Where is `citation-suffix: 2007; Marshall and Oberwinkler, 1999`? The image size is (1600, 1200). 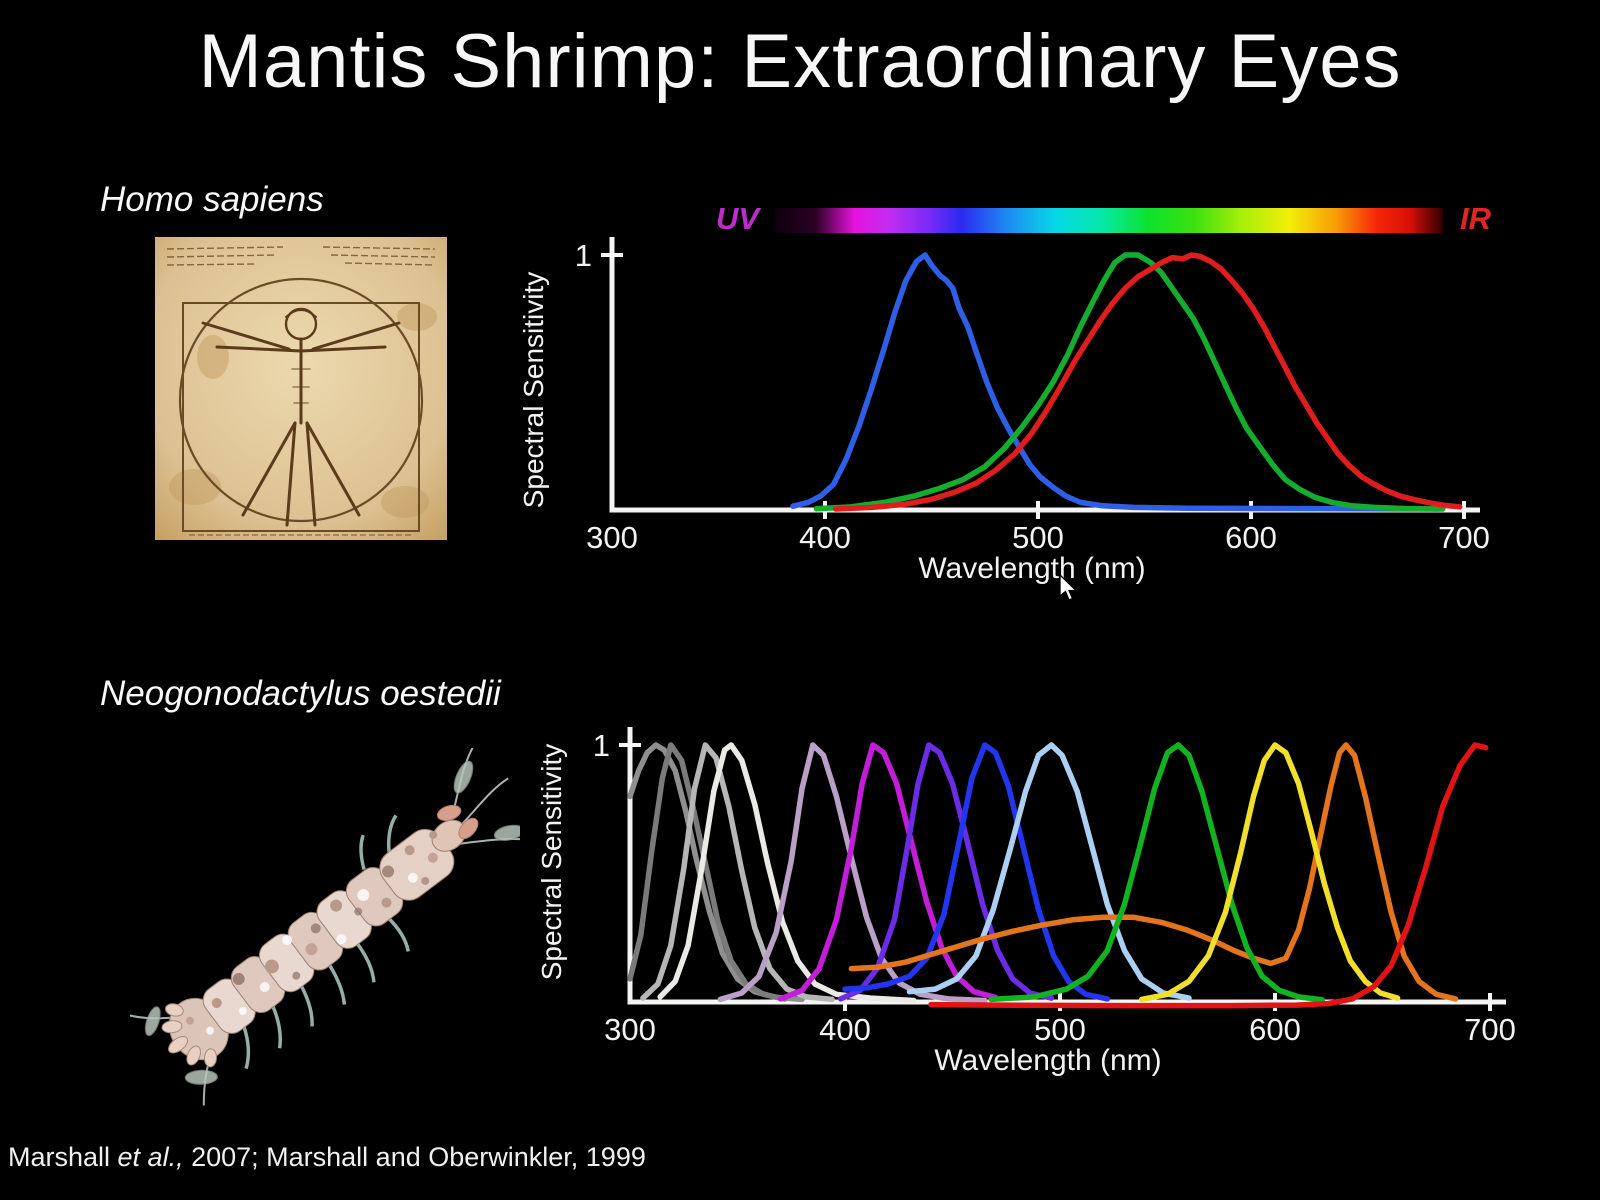 citation-suffix: 2007; Marshall and Oberwinkler, 1999 is located at coordinates (414, 1157).